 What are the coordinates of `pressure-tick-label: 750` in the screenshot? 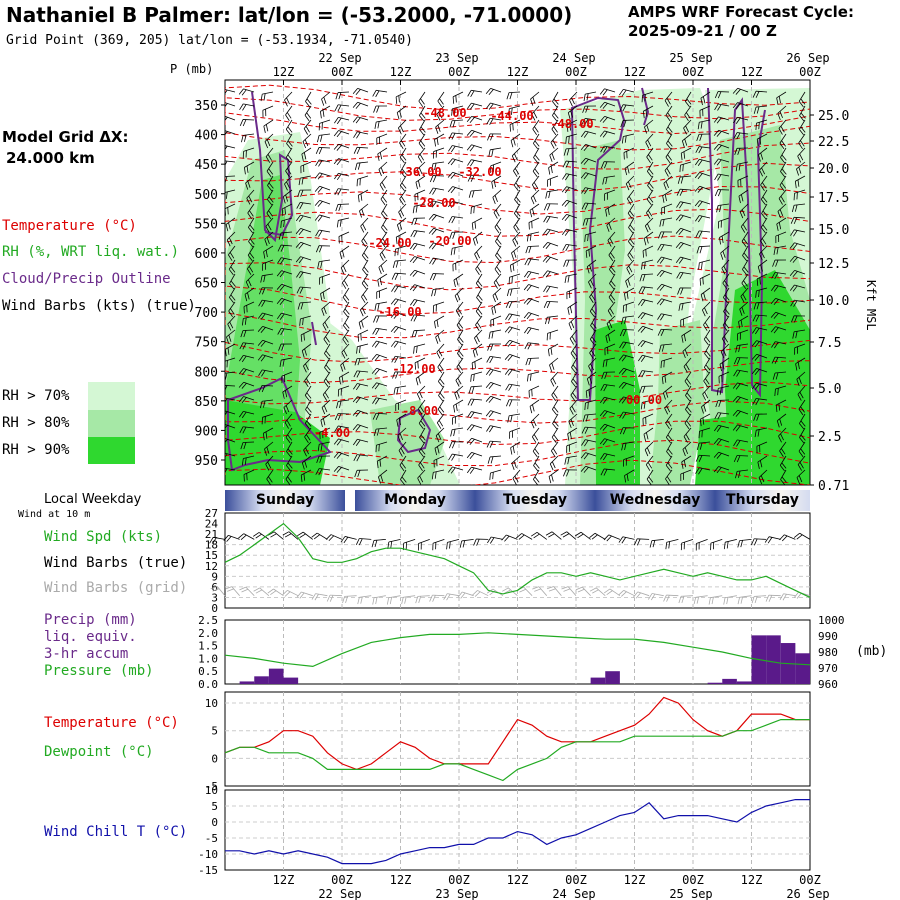 It's located at (206, 343).